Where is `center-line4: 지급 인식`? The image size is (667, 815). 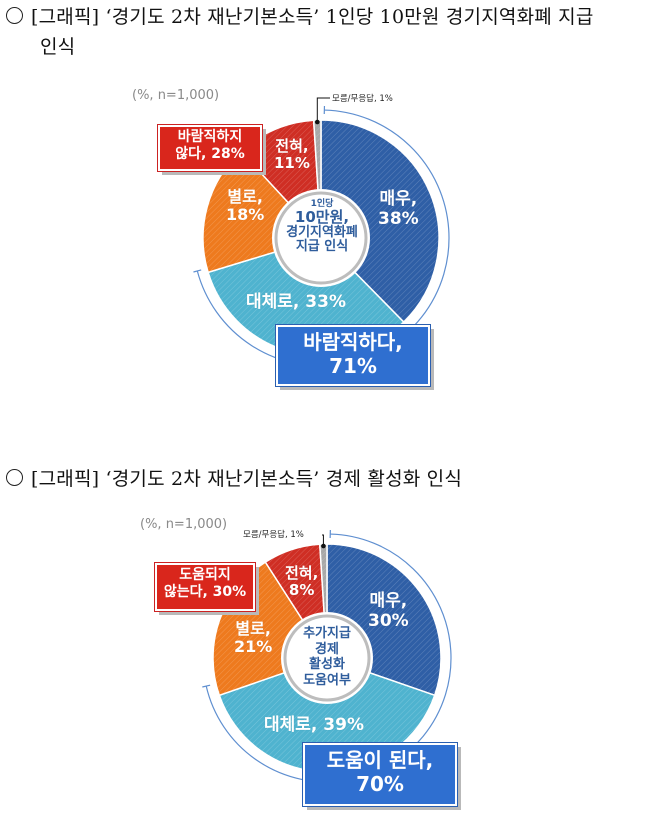 center-line4: 지급 인식 is located at coordinates (322, 247).